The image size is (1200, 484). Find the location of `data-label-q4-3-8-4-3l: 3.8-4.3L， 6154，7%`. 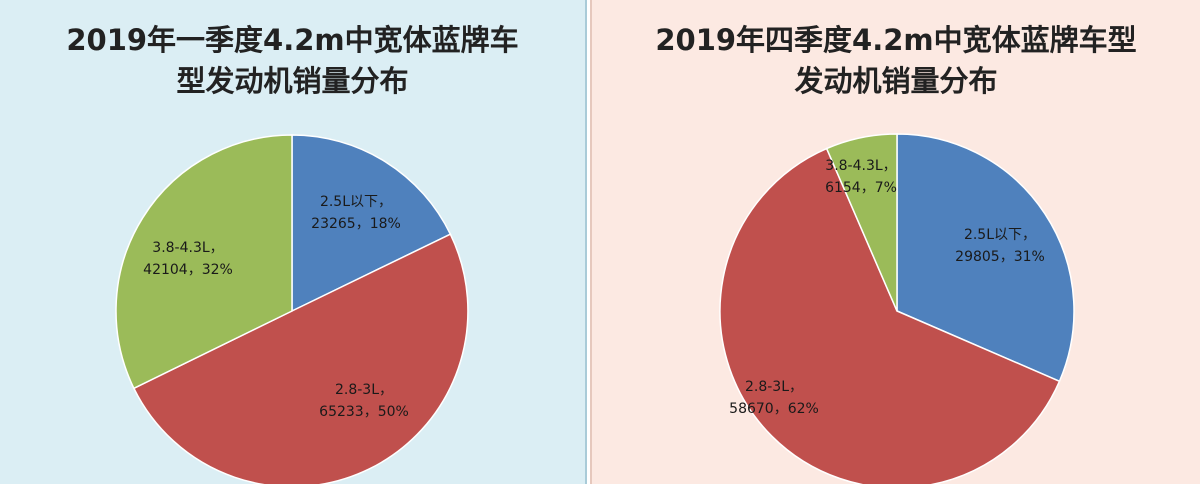

data-label-q4-3-8-4-3l: 3.8-4.3L， 6154，7% is located at coordinates (861, 177).